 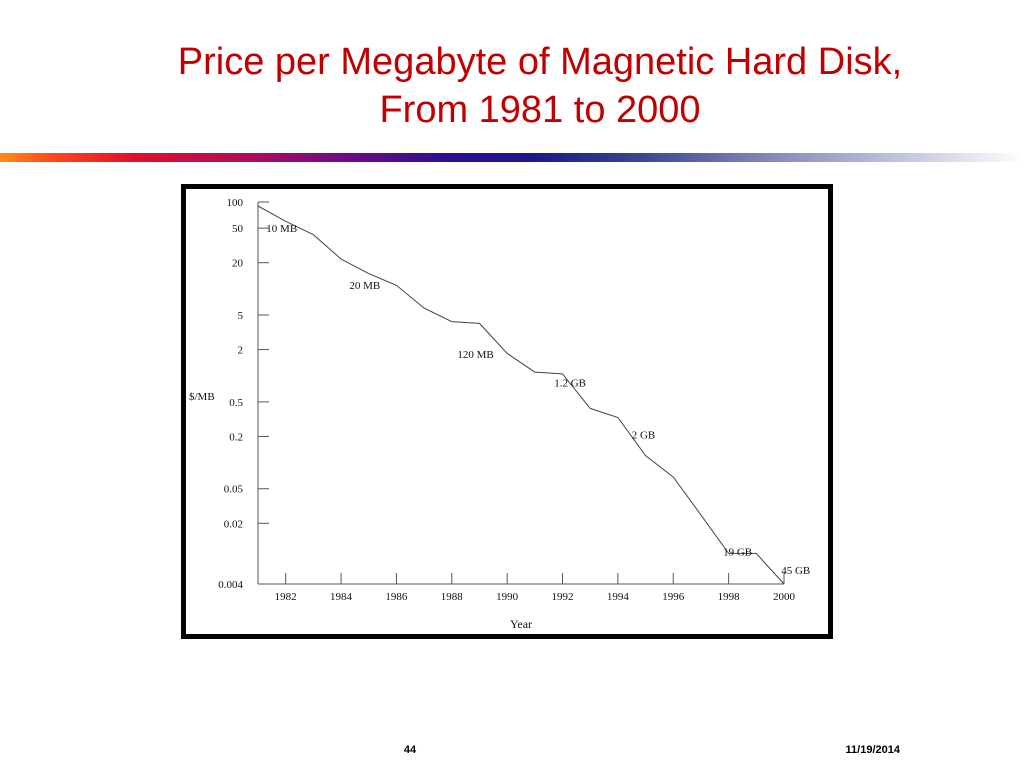 What do you see at coordinates (286, 597) in the screenshot?
I see `x-tick-label: 1982` at bounding box center [286, 597].